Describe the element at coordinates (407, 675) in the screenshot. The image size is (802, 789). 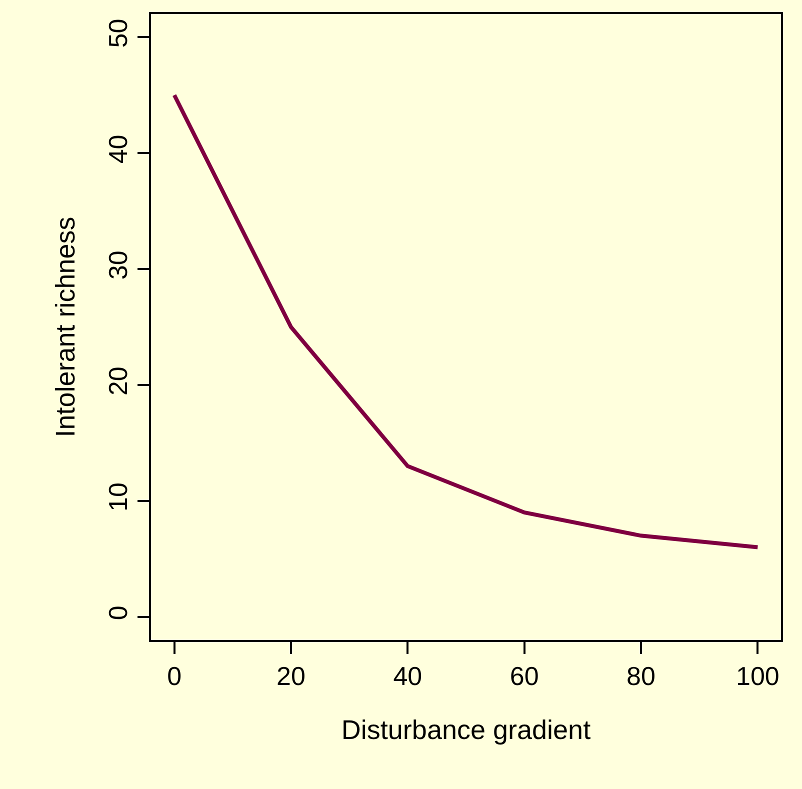
I see `x-tick-label: 40` at that location.